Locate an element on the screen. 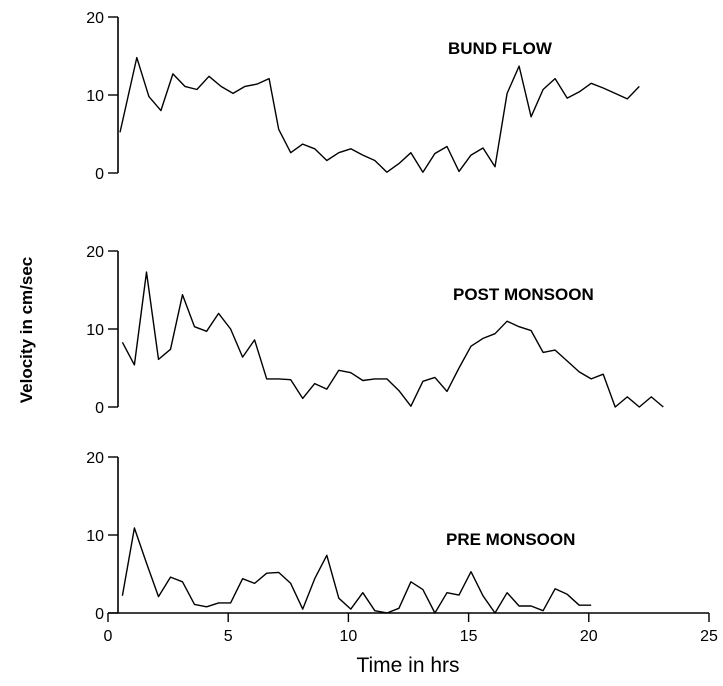 The height and width of the screenshot is (686, 723). series-line-post-monsoon is located at coordinates (392, 339).